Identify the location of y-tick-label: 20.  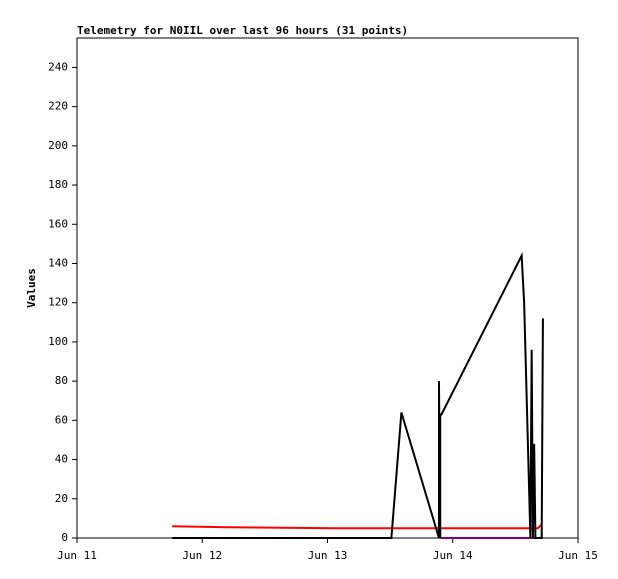
(61, 498).